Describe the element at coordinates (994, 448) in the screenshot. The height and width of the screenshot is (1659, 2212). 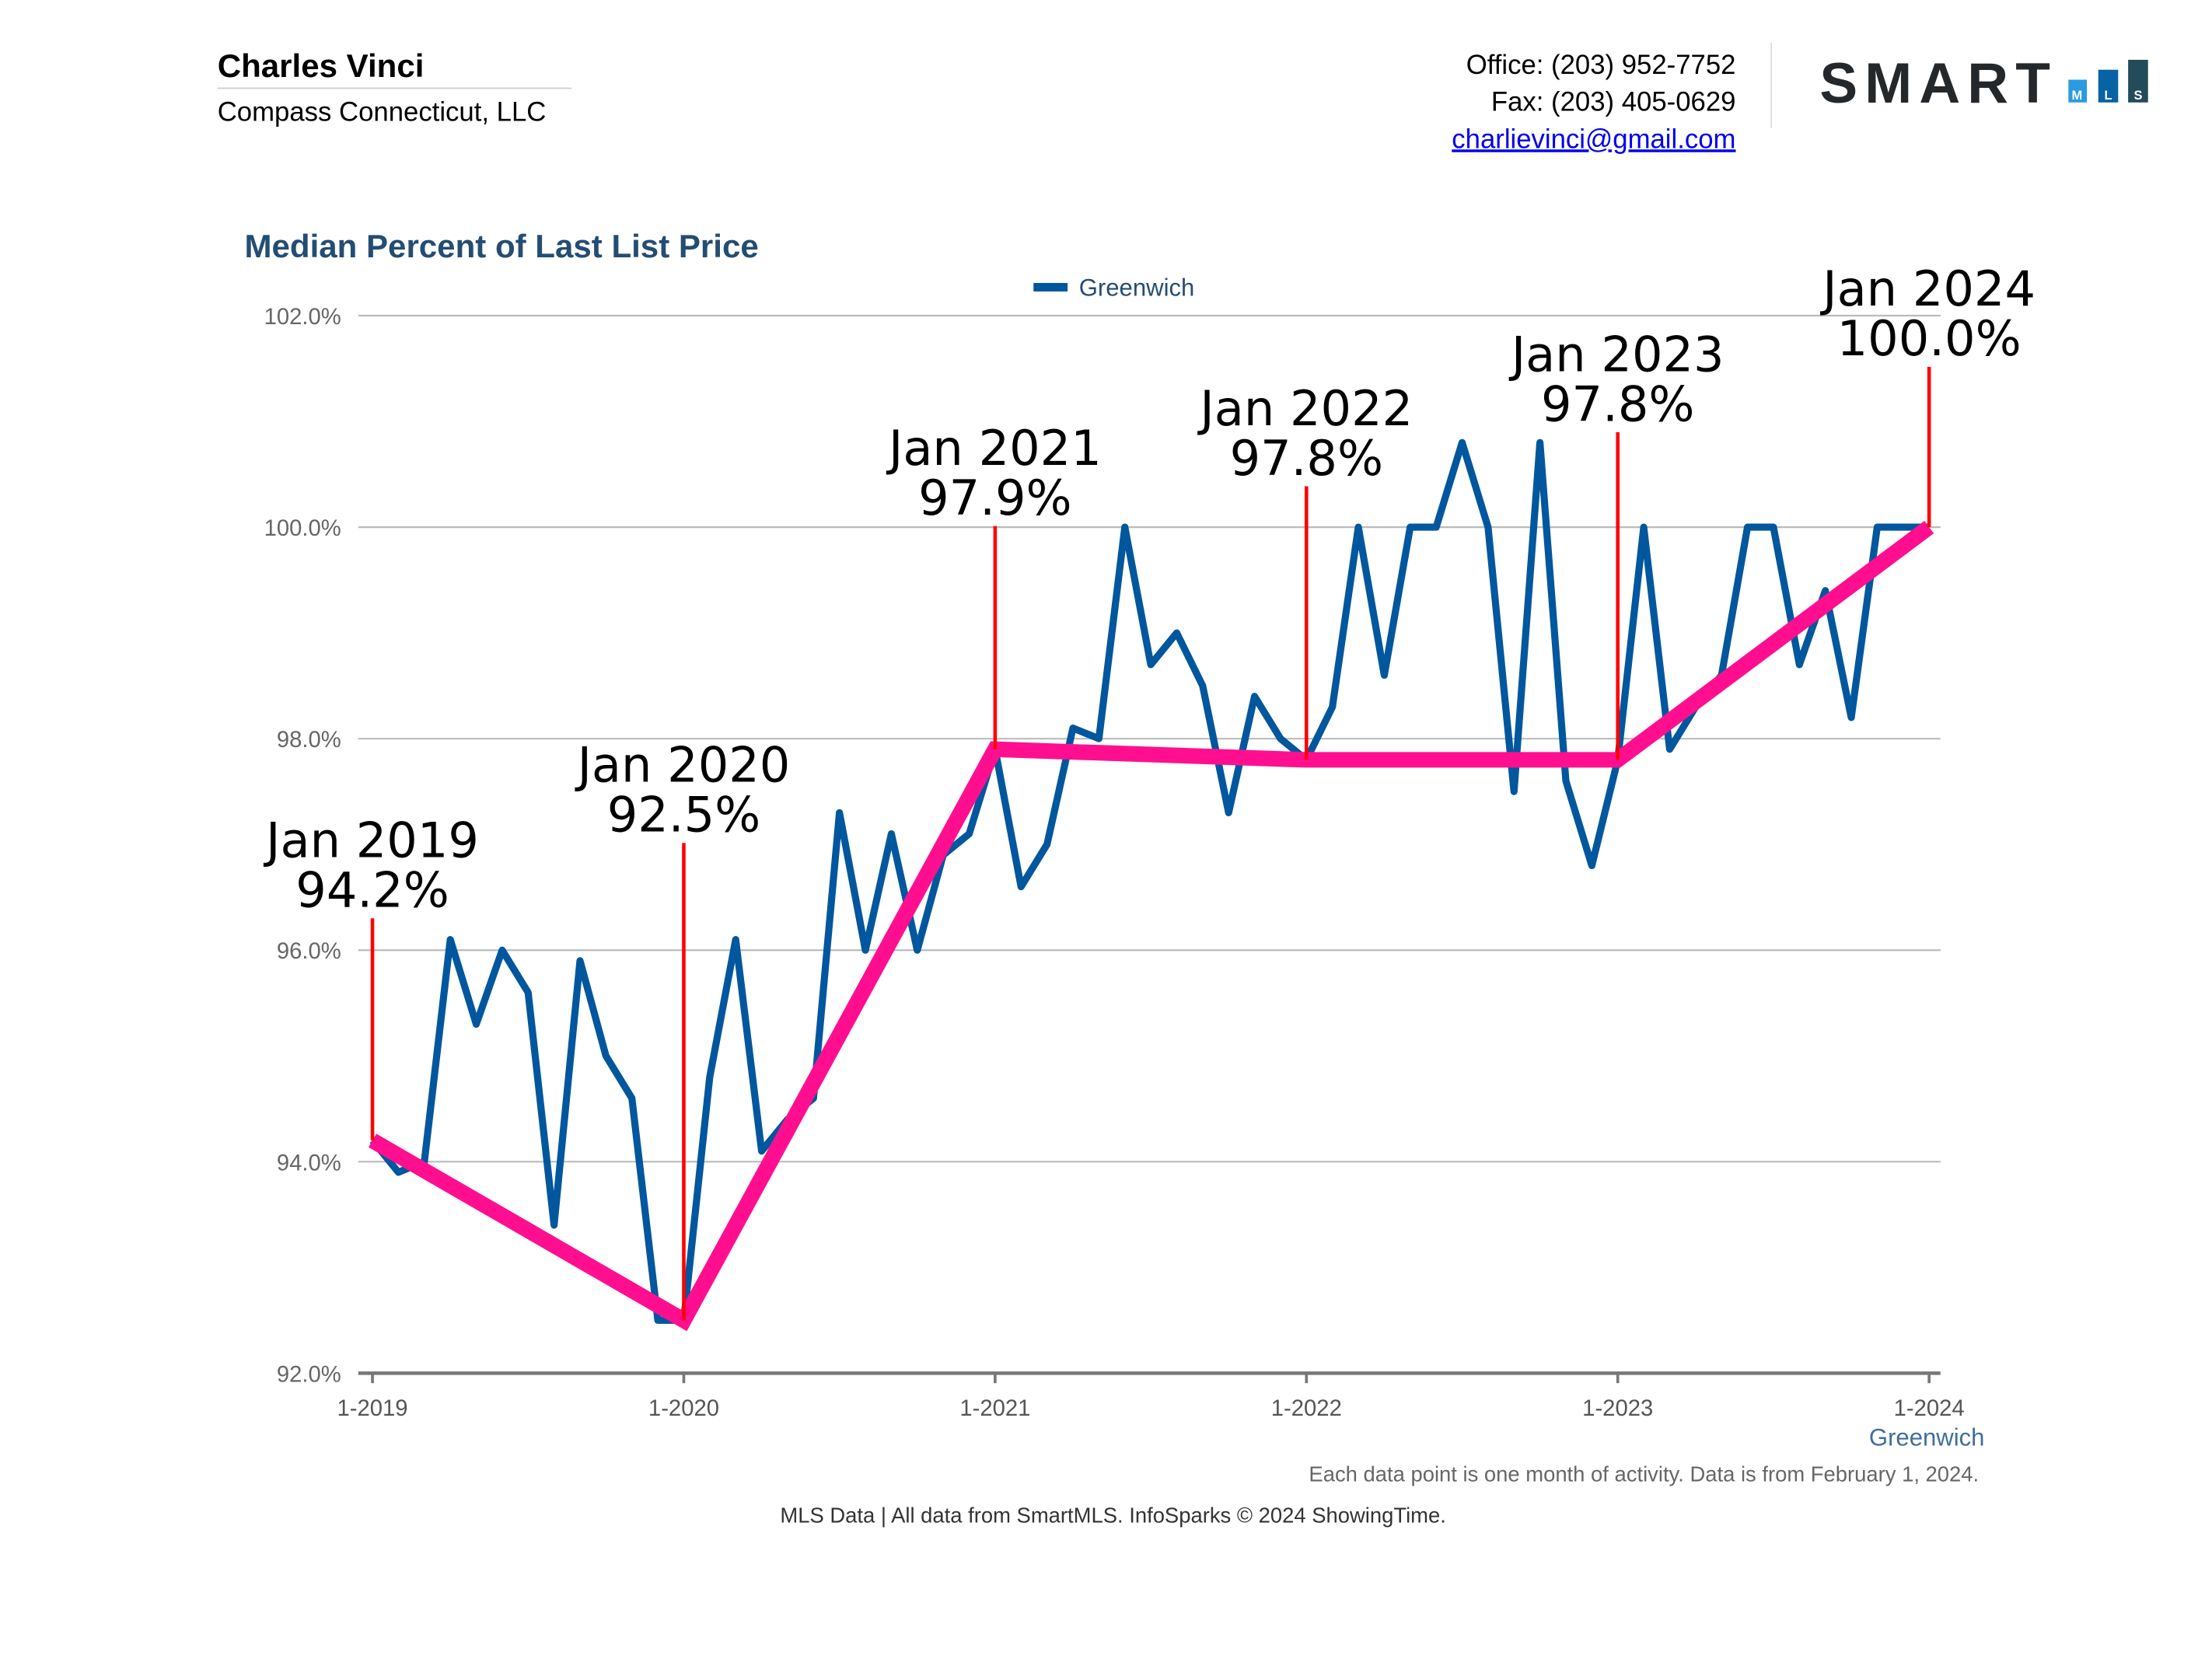
I see `annotation-date: Jan 2021` at that location.